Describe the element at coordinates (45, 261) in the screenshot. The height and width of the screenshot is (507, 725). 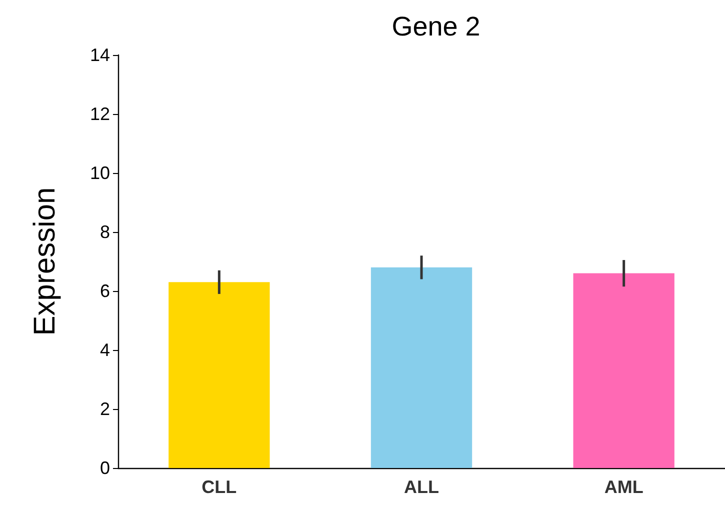
I see `y-axis-title: Expression` at that location.